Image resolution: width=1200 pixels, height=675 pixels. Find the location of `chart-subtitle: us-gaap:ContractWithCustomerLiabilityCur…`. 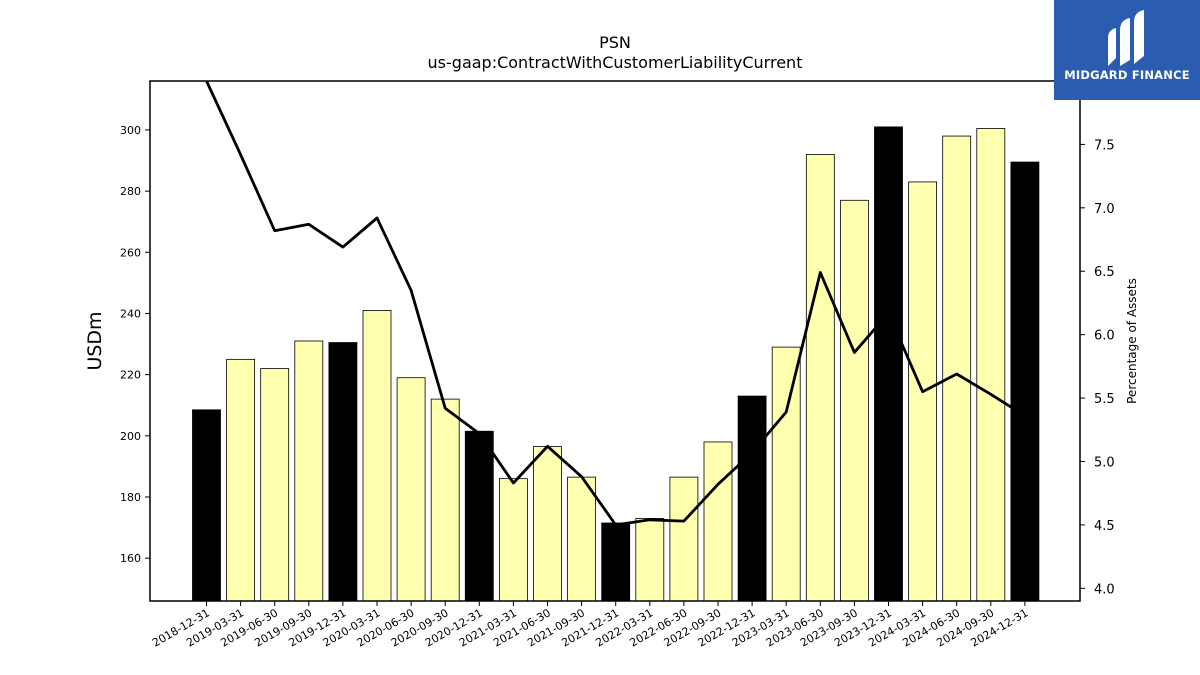

chart-subtitle: us-gaap:ContractWithCustomerLiabilityCur… is located at coordinates (615, 62).